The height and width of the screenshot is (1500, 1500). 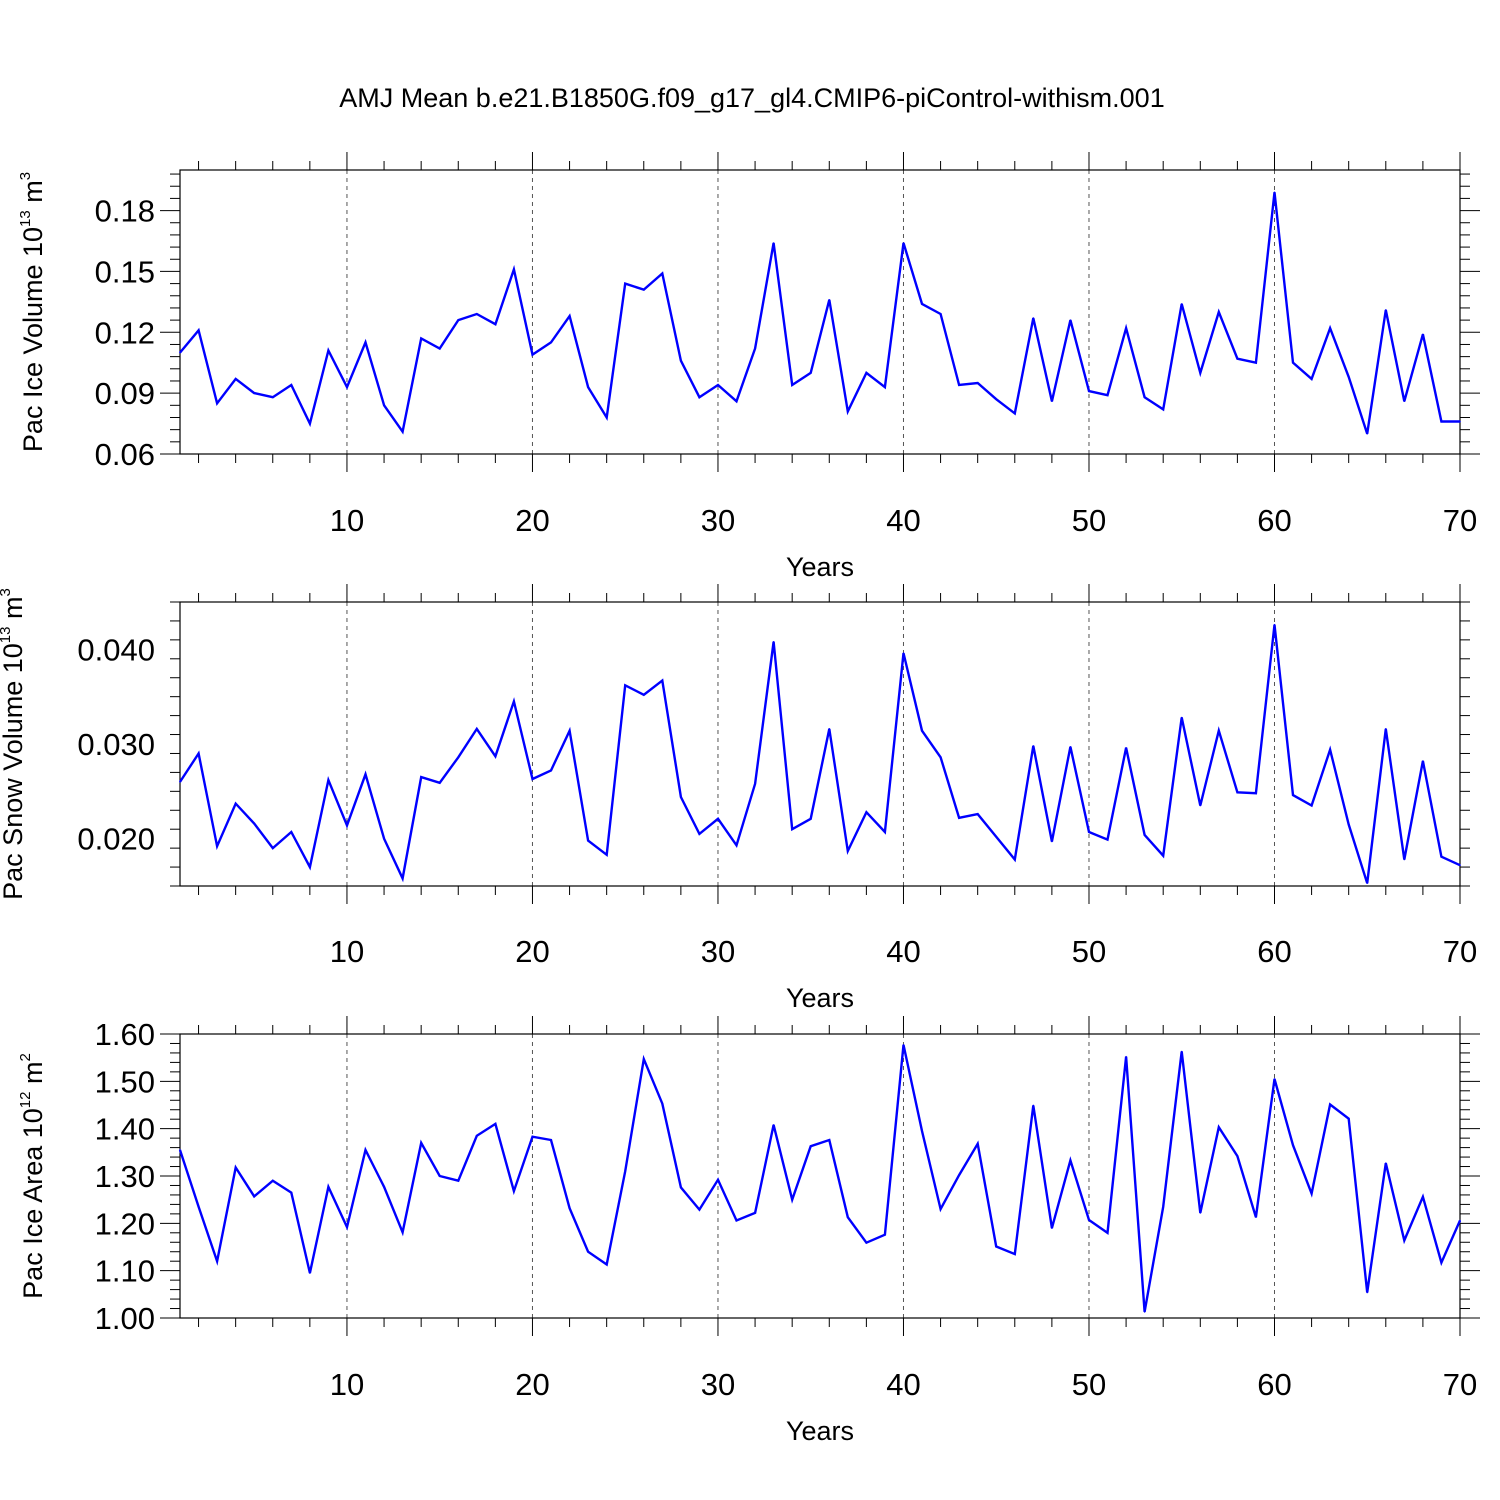 What do you see at coordinates (125, 454) in the screenshot?
I see `y-tick-label: 0.06` at bounding box center [125, 454].